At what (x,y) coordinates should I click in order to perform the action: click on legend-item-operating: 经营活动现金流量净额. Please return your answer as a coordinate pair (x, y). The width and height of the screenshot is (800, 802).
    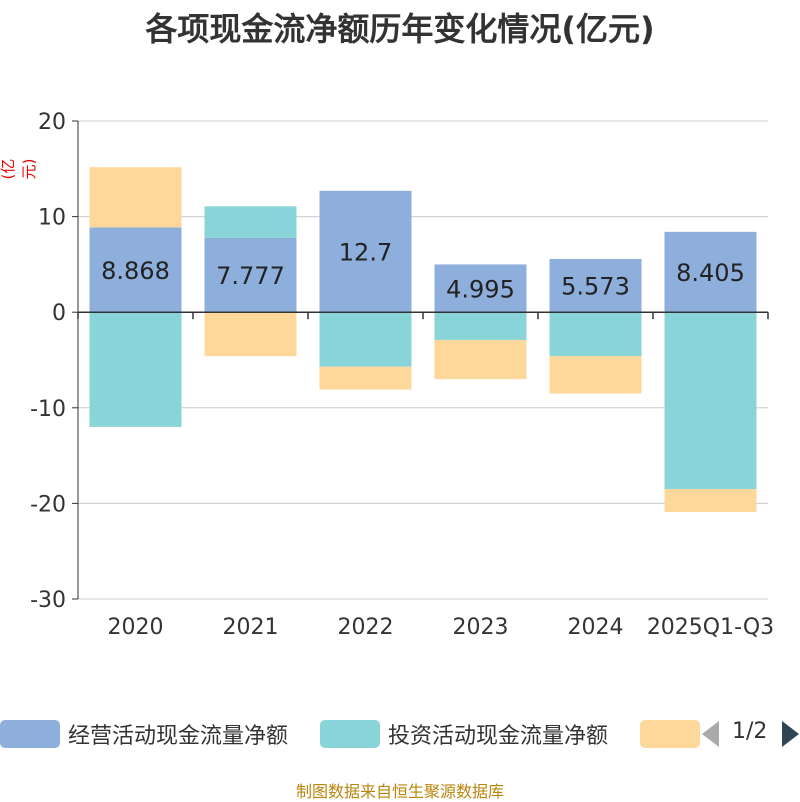
    Looking at the image, I should click on (144, 734).